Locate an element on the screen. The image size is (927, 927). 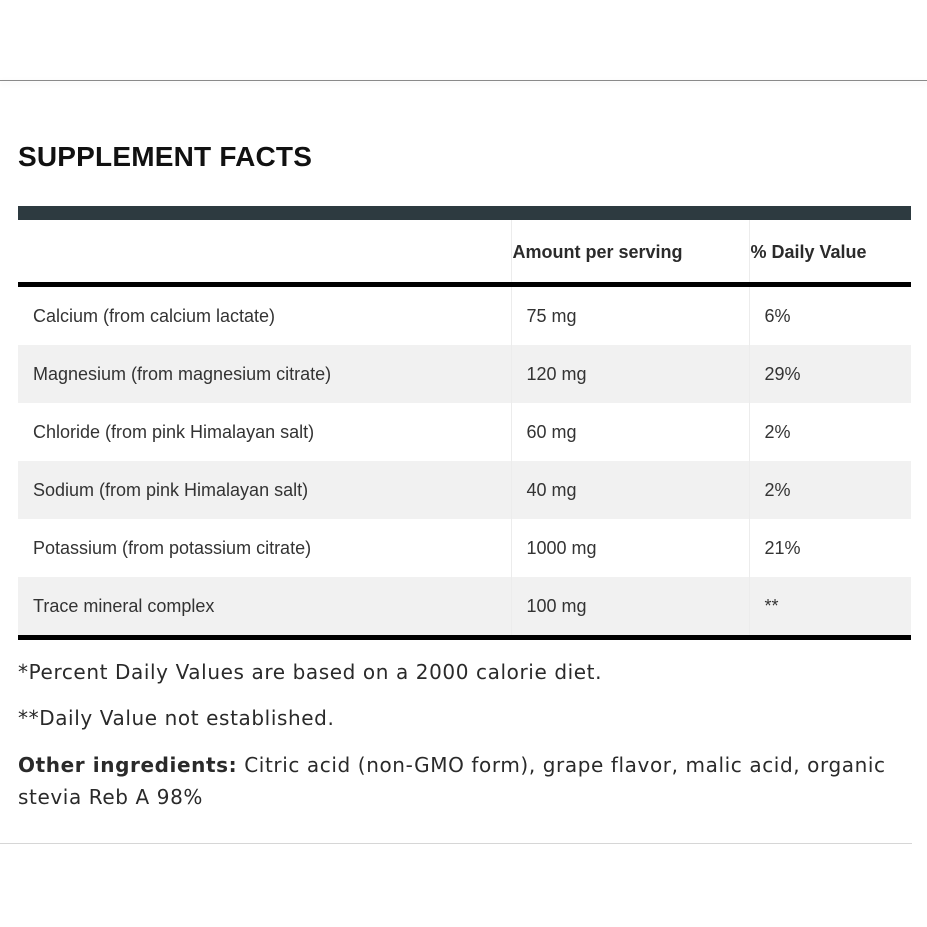
amount-cell: 40 mg is located at coordinates (629, 490).